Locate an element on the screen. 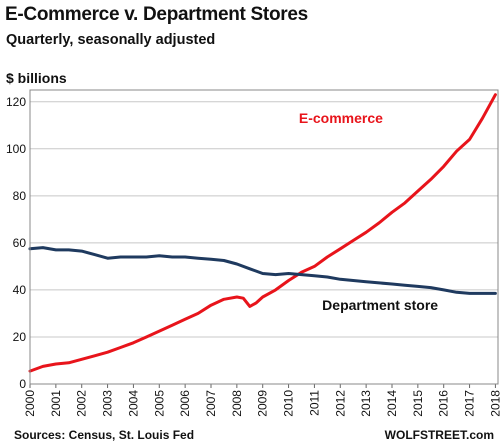 Image resolution: width=502 pixels, height=448 pixels. y-axis-label: $ billions is located at coordinates (36, 78).